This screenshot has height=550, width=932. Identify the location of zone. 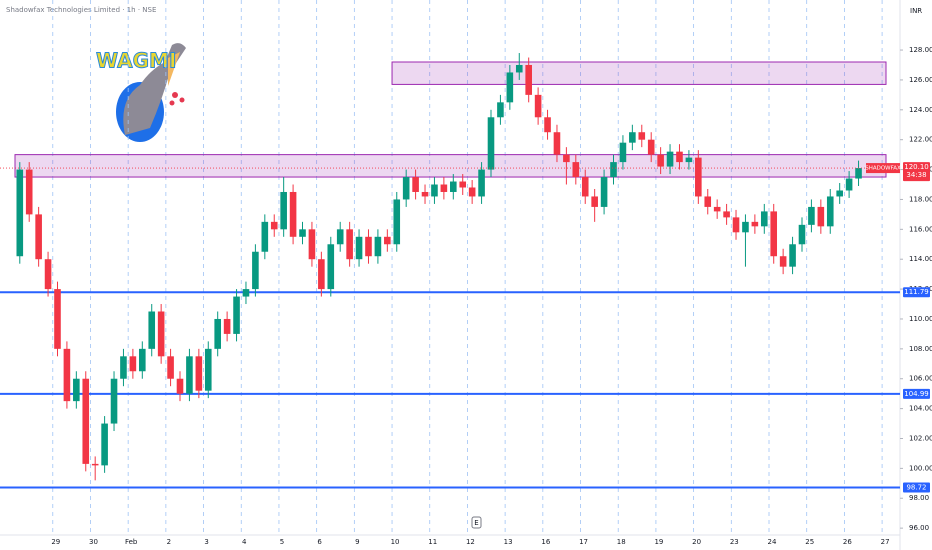
(639, 73).